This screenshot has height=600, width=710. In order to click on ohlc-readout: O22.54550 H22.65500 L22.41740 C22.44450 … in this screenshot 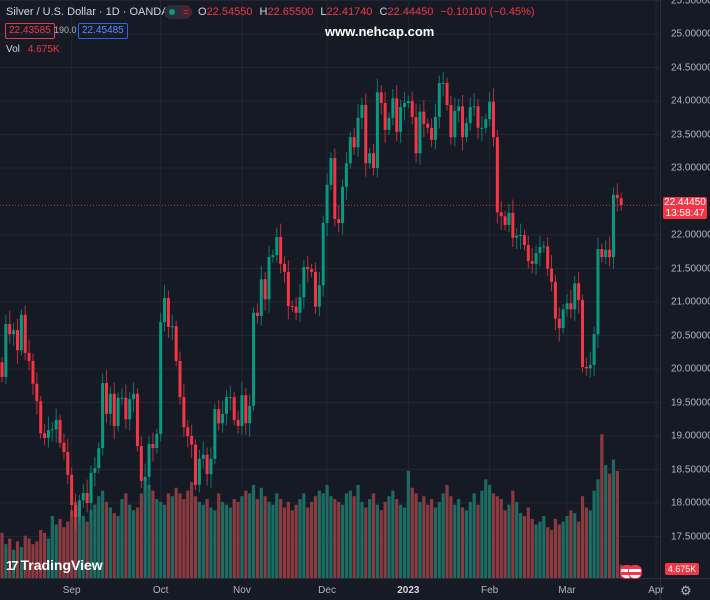, I will do `click(368, 12)`.